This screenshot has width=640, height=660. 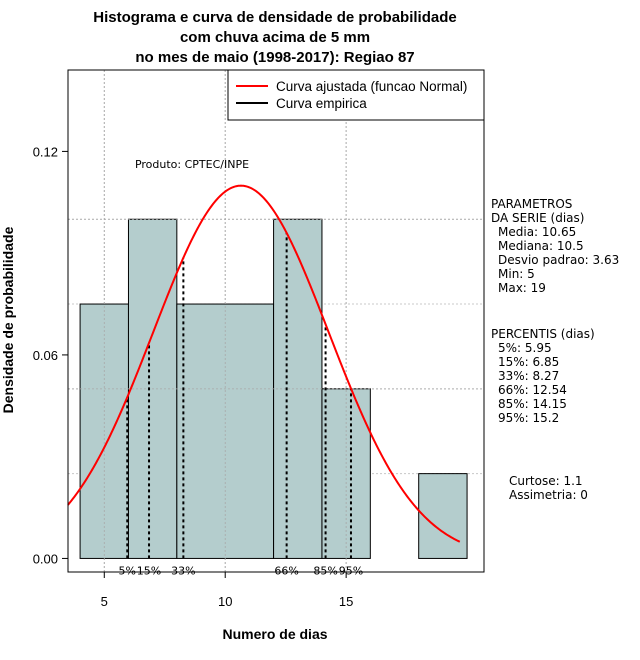 I want to click on parametro-item: Desvio padrao: 3.63, so click(x=558, y=260).